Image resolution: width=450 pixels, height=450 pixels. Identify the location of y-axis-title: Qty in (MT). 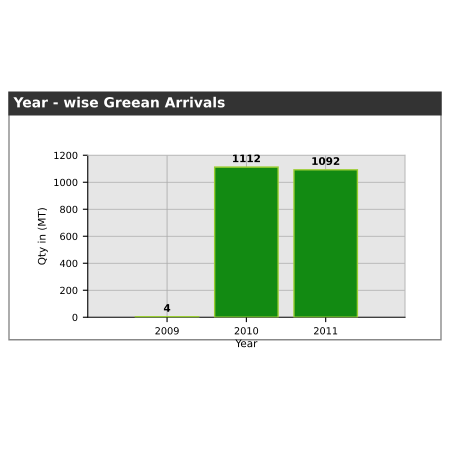
(43, 236).